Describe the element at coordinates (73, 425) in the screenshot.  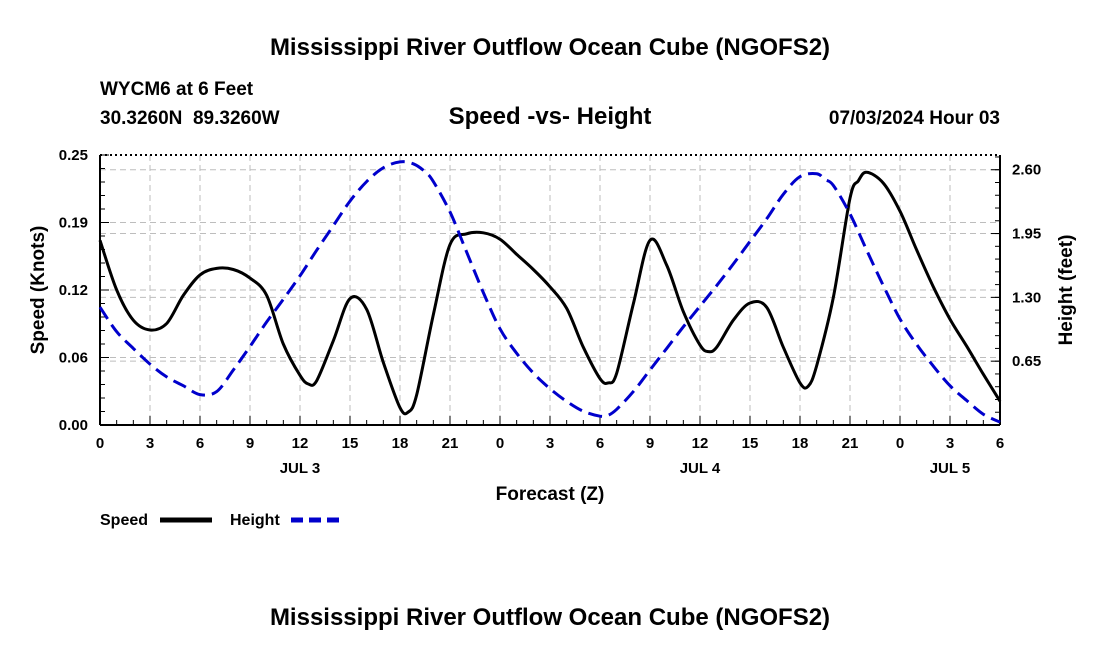
I see `y-left-tick-label: 0.00` at that location.